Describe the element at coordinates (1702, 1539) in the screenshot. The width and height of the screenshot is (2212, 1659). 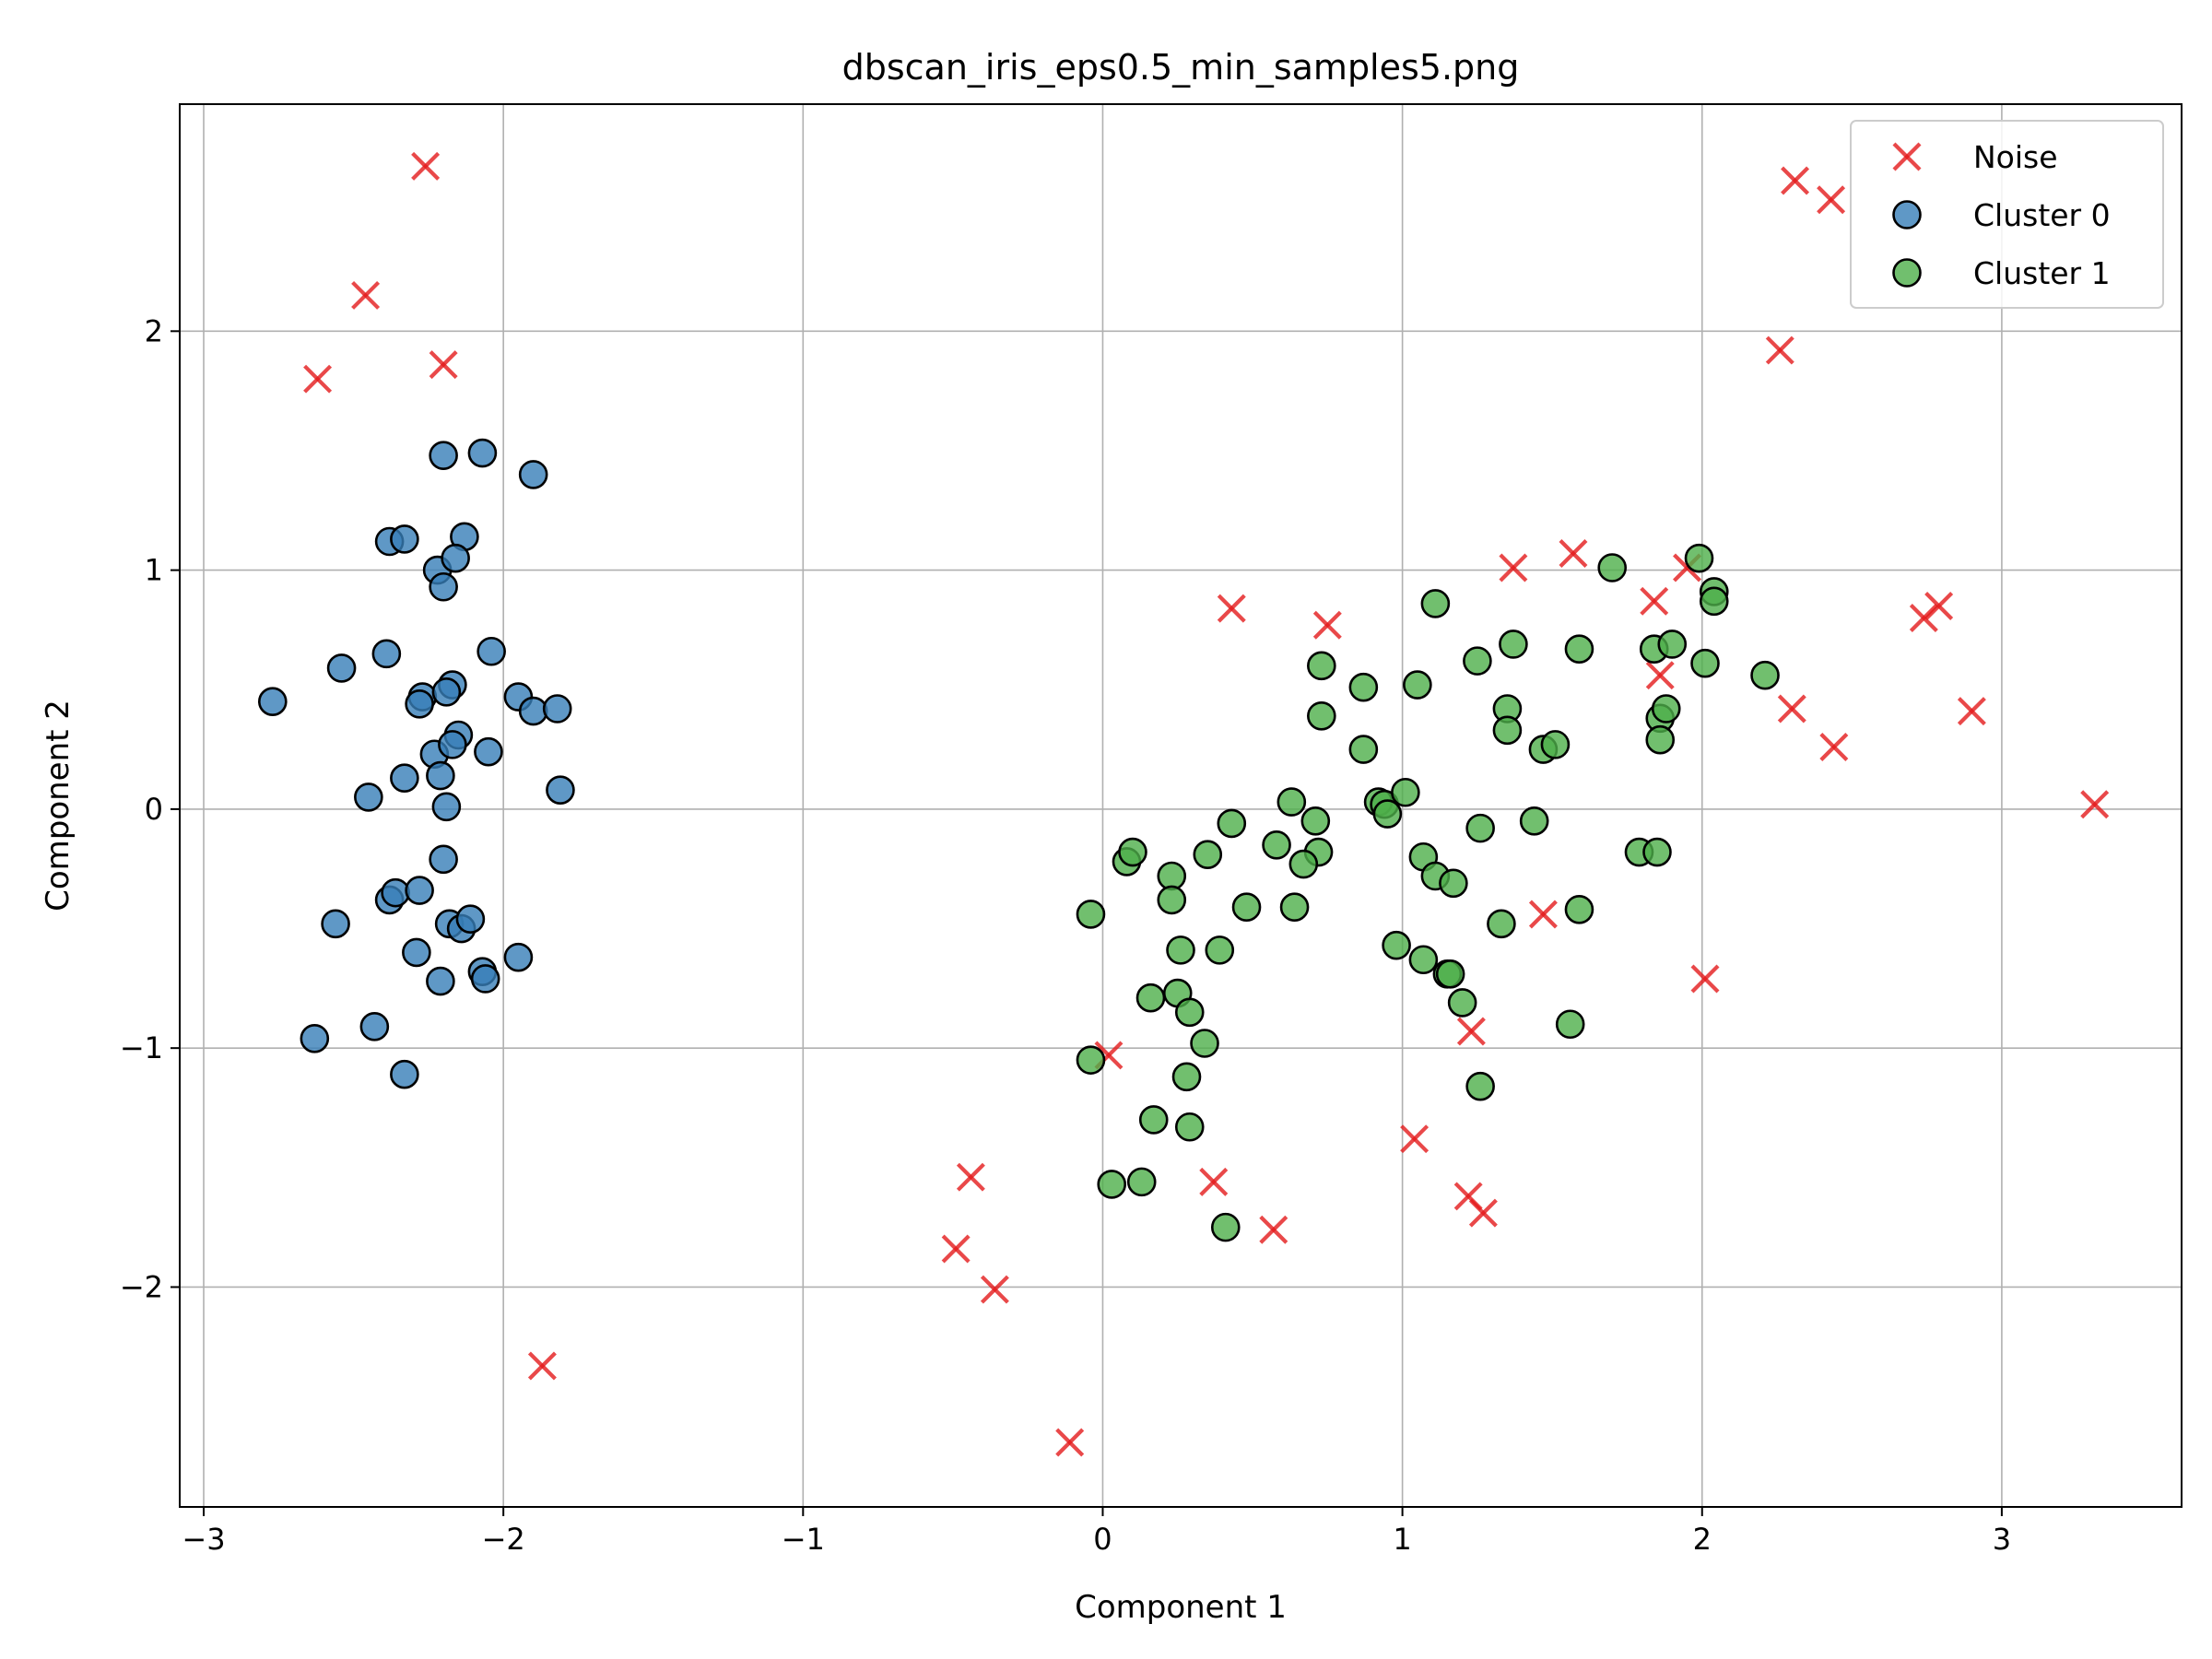
I see `x-tick-label: 2` at that location.